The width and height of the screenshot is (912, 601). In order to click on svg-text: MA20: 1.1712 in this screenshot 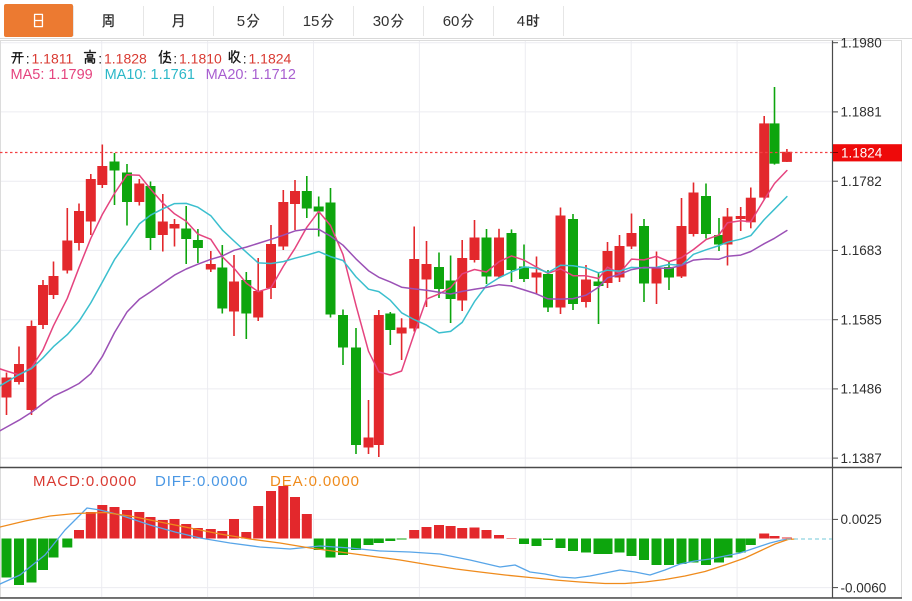, I will do `click(251, 75)`.